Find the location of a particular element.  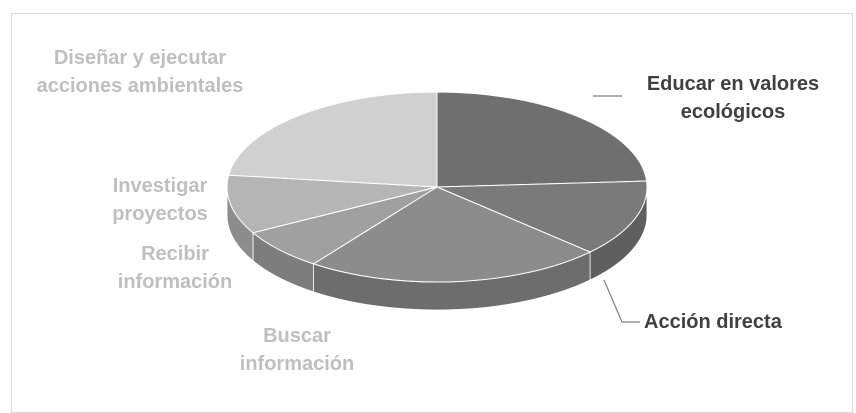

pie-slice-buscar-informacion is located at coordinates (452, 234).